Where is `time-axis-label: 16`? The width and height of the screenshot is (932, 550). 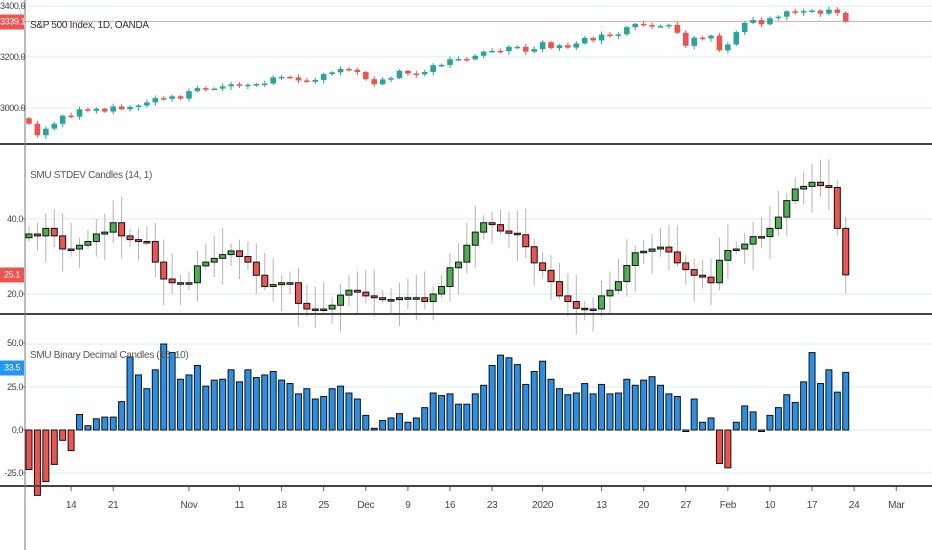 time-axis-label: 16 is located at coordinates (450, 505).